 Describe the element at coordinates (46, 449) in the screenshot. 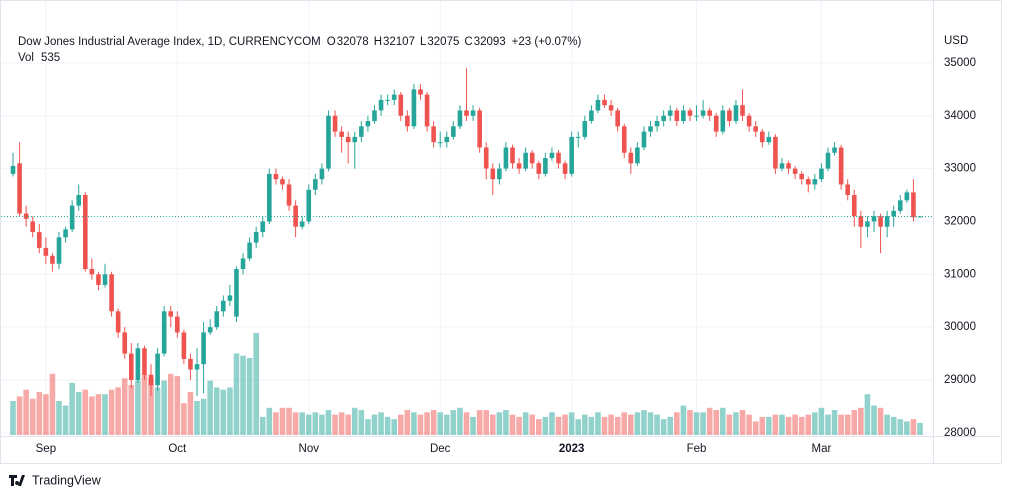

I see `x-tick-label: Sep` at that location.